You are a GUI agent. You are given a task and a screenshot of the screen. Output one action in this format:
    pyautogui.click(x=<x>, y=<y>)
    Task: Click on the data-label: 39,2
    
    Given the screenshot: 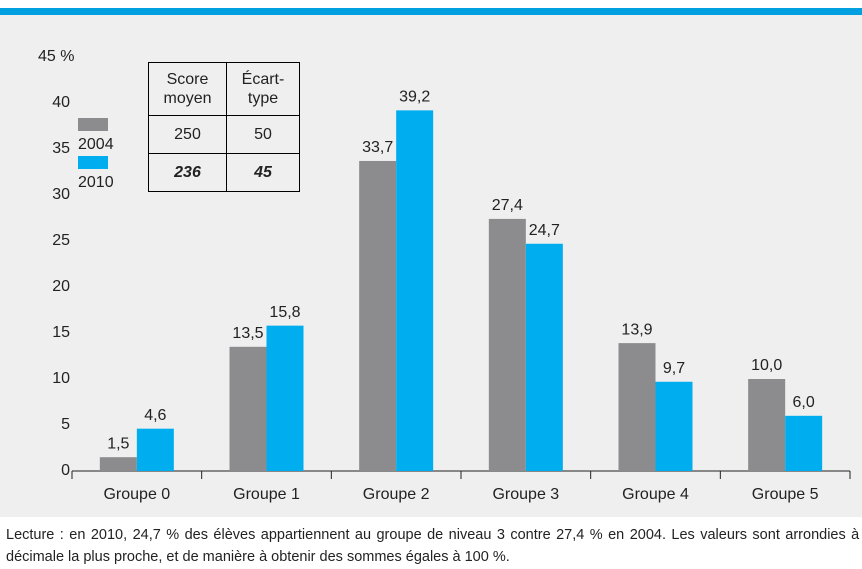 What is the action you would take?
    pyautogui.click(x=414, y=97)
    